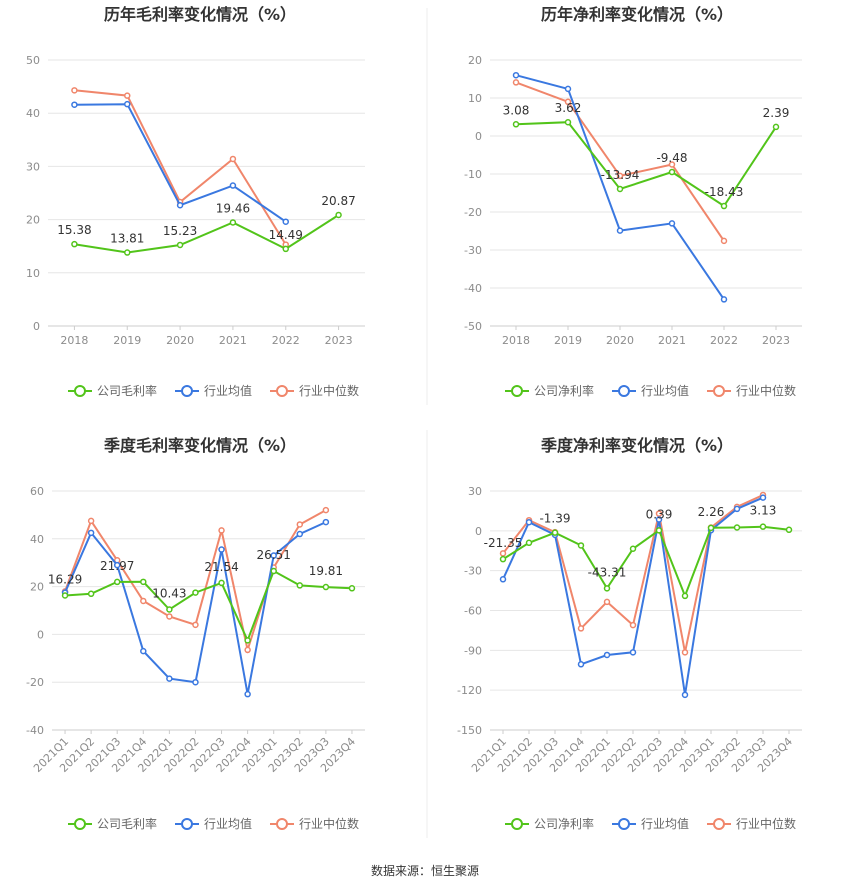  What do you see at coordinates (221, 567) in the screenshot?
I see `data-label: 21.54` at bounding box center [221, 567].